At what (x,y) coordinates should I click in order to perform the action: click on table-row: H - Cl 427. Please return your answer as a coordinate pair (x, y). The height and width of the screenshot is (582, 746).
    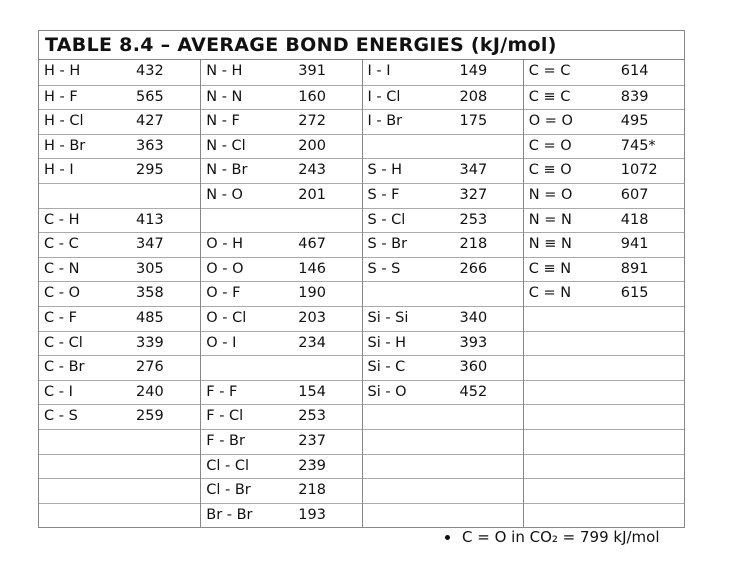
    Looking at the image, I should click on (120, 121).